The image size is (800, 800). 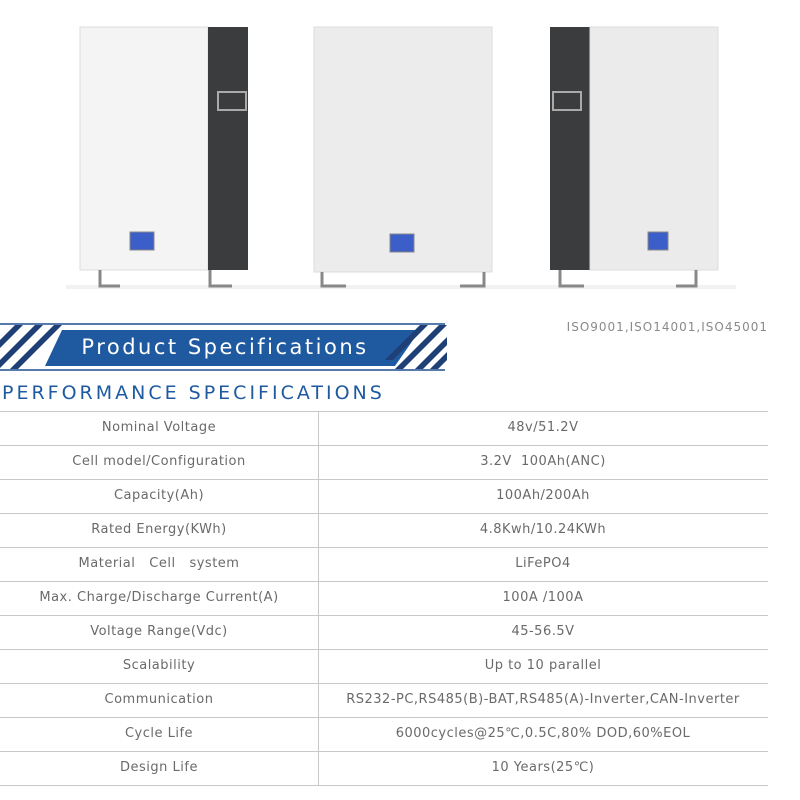 What do you see at coordinates (159, 733) in the screenshot?
I see `spec-label: Cycle Life` at bounding box center [159, 733].